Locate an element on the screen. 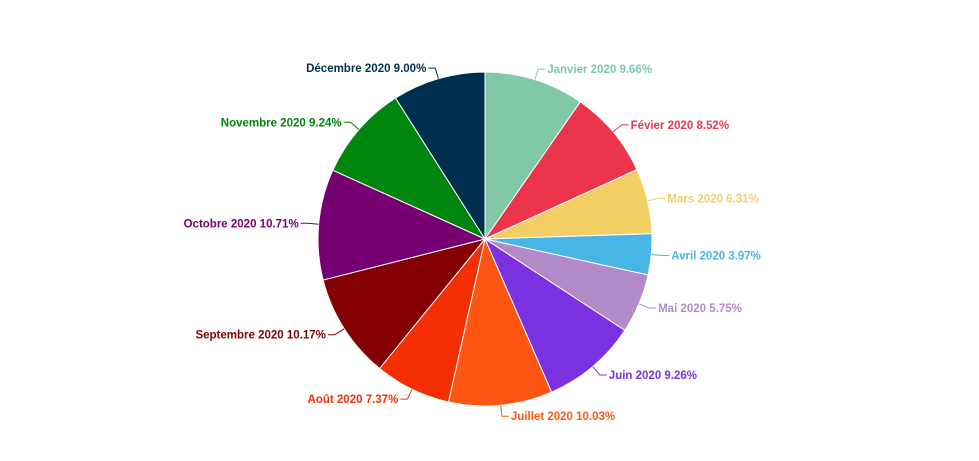  leader-line-septembre-2020 is located at coordinates (336, 332).